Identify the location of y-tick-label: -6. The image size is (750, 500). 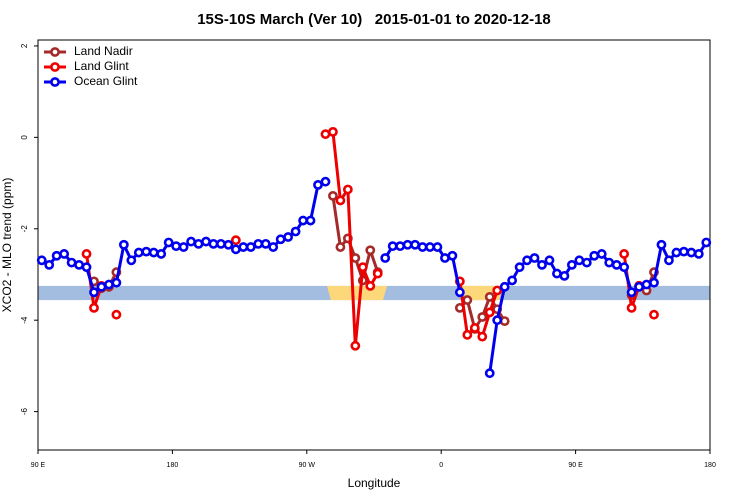
(24, 412).